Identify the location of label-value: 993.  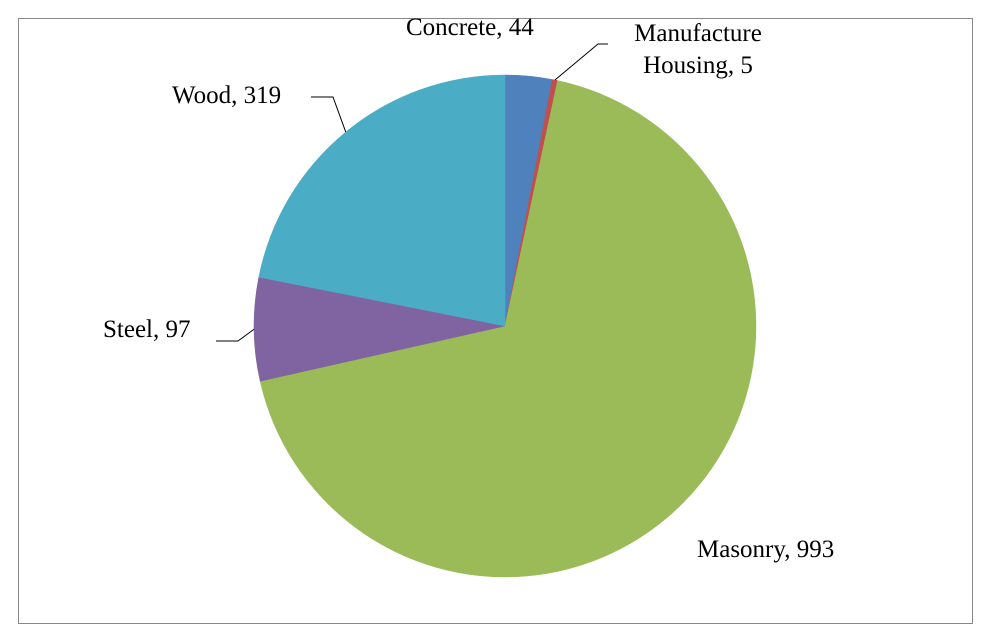
(815, 549).